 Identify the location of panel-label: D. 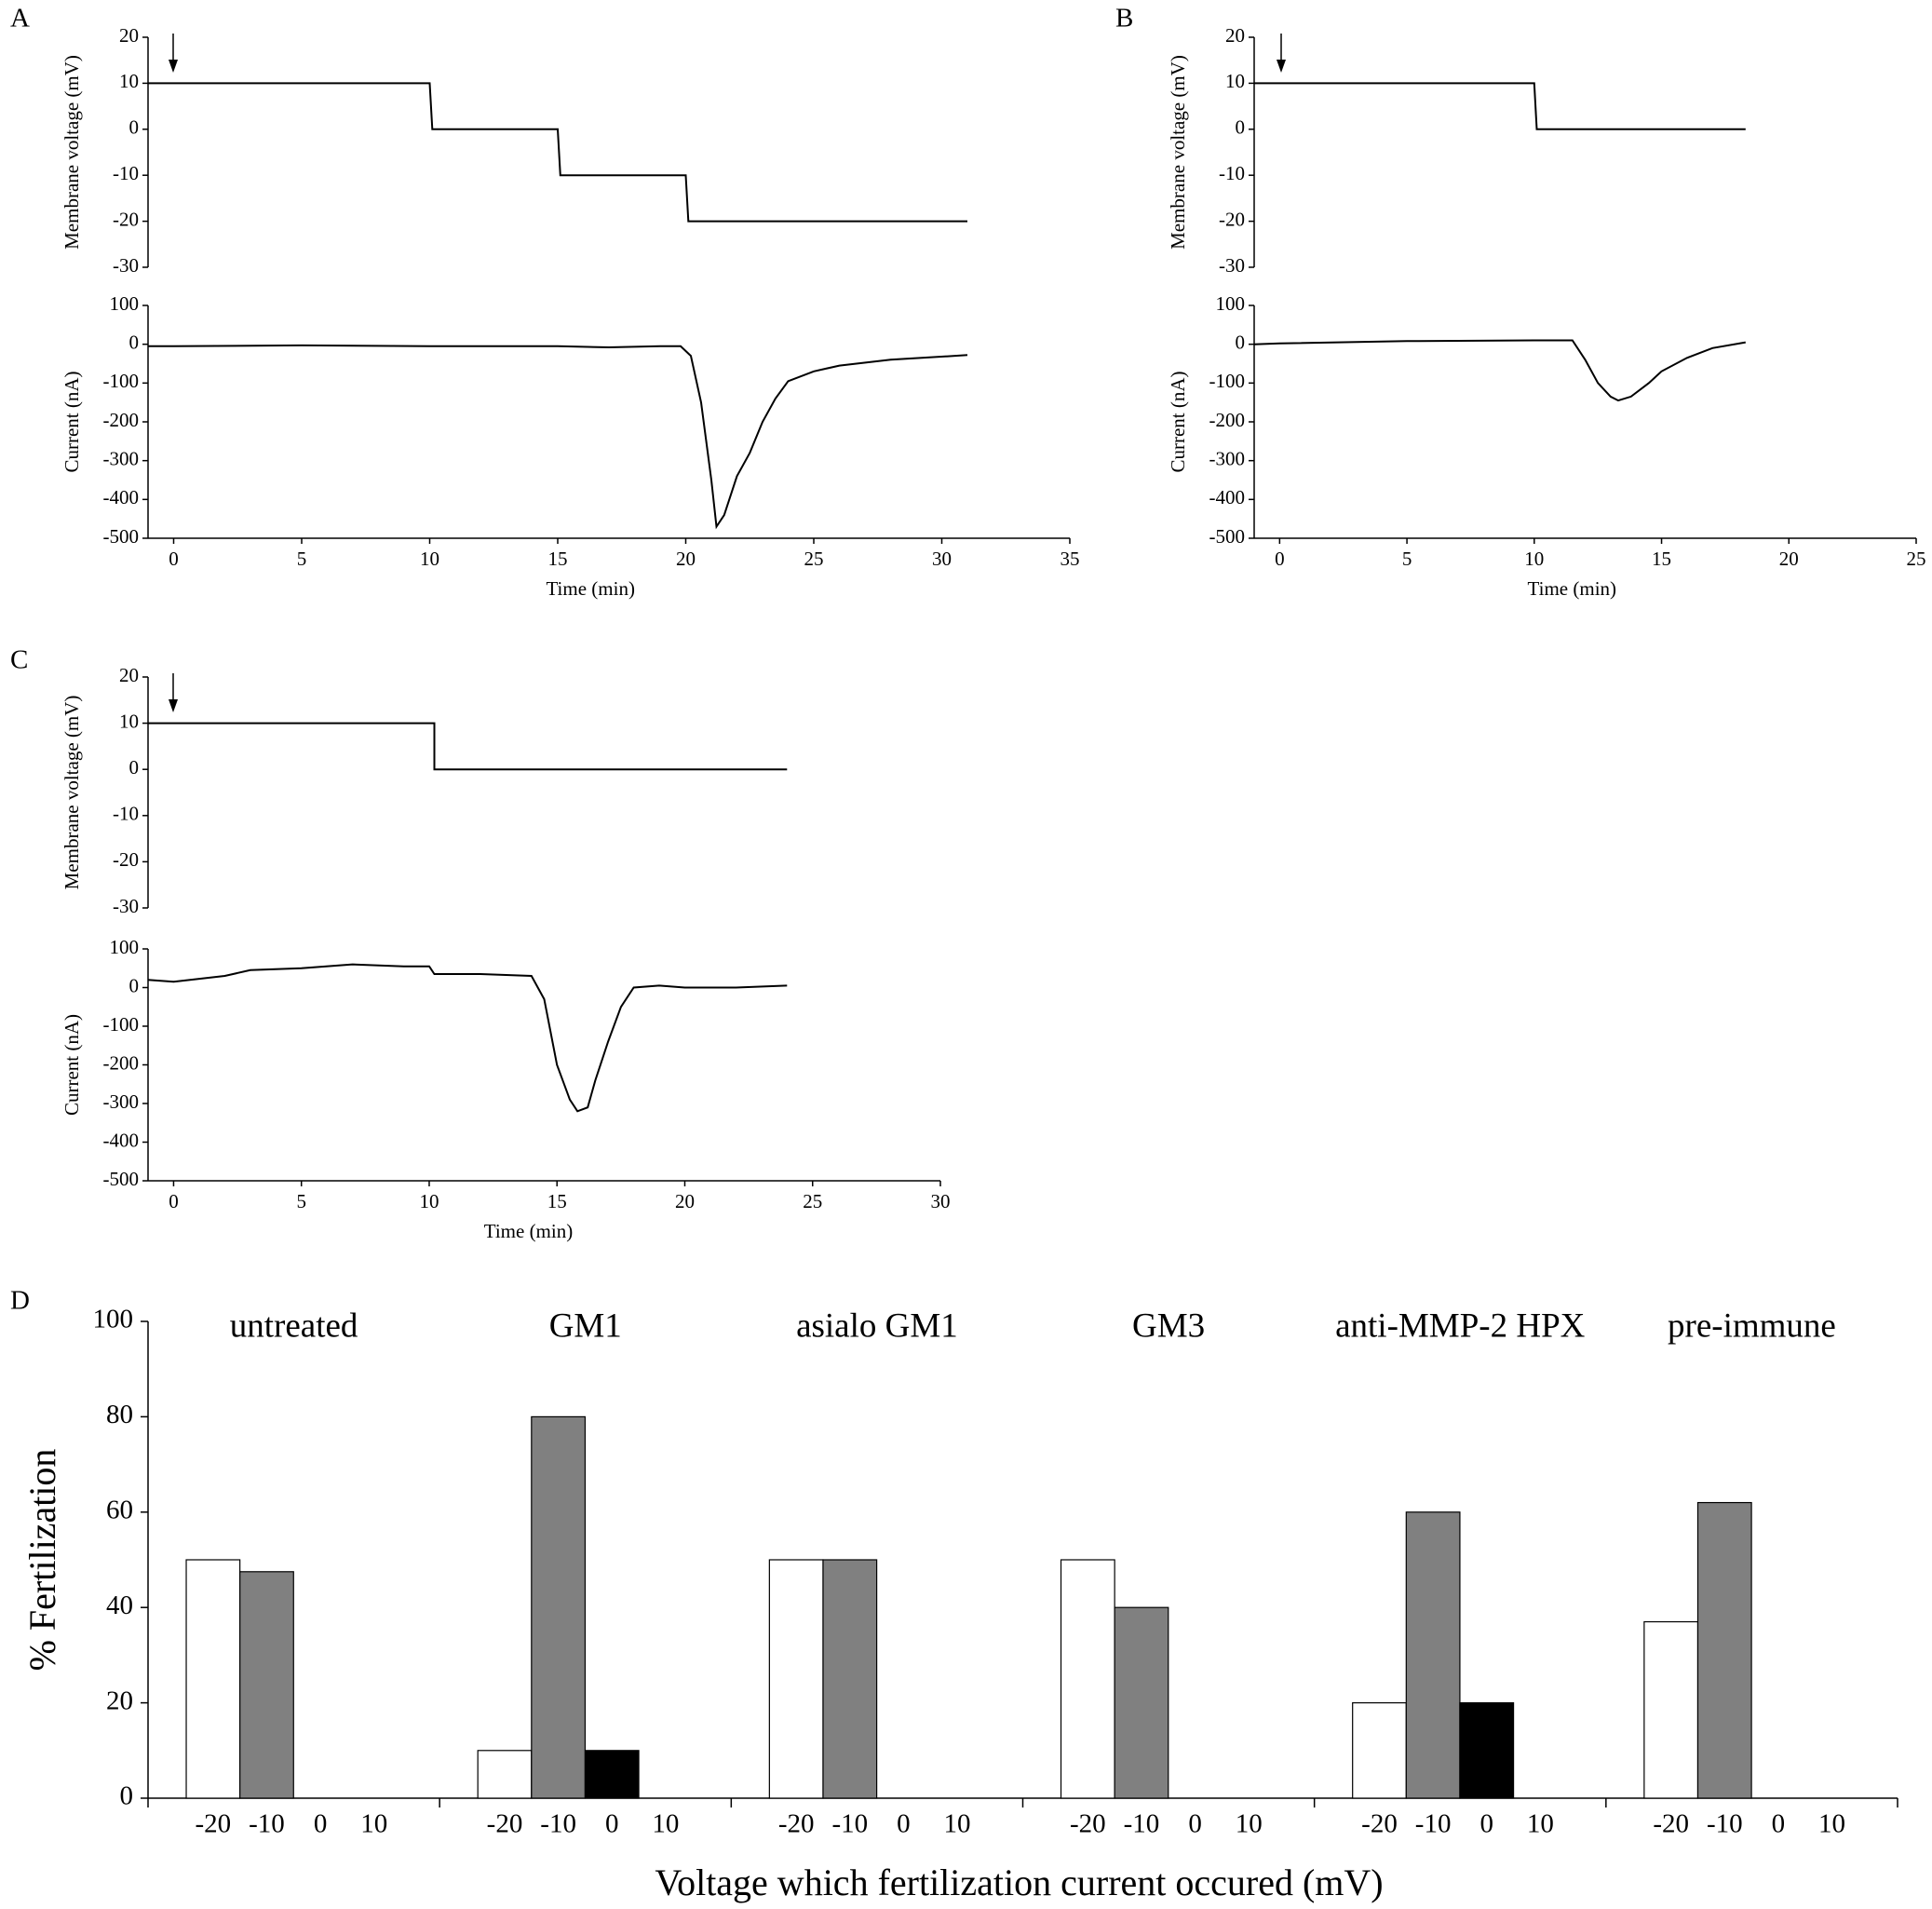
(20, 1301).